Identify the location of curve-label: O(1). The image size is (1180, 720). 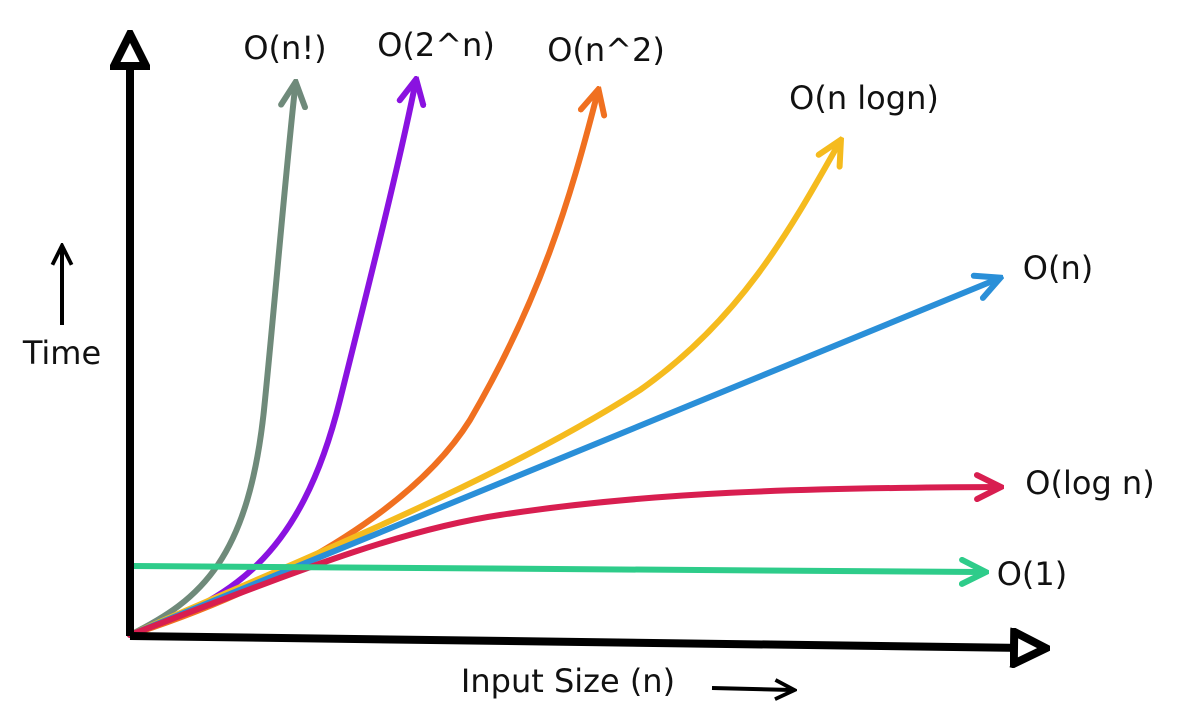
(1032, 574).